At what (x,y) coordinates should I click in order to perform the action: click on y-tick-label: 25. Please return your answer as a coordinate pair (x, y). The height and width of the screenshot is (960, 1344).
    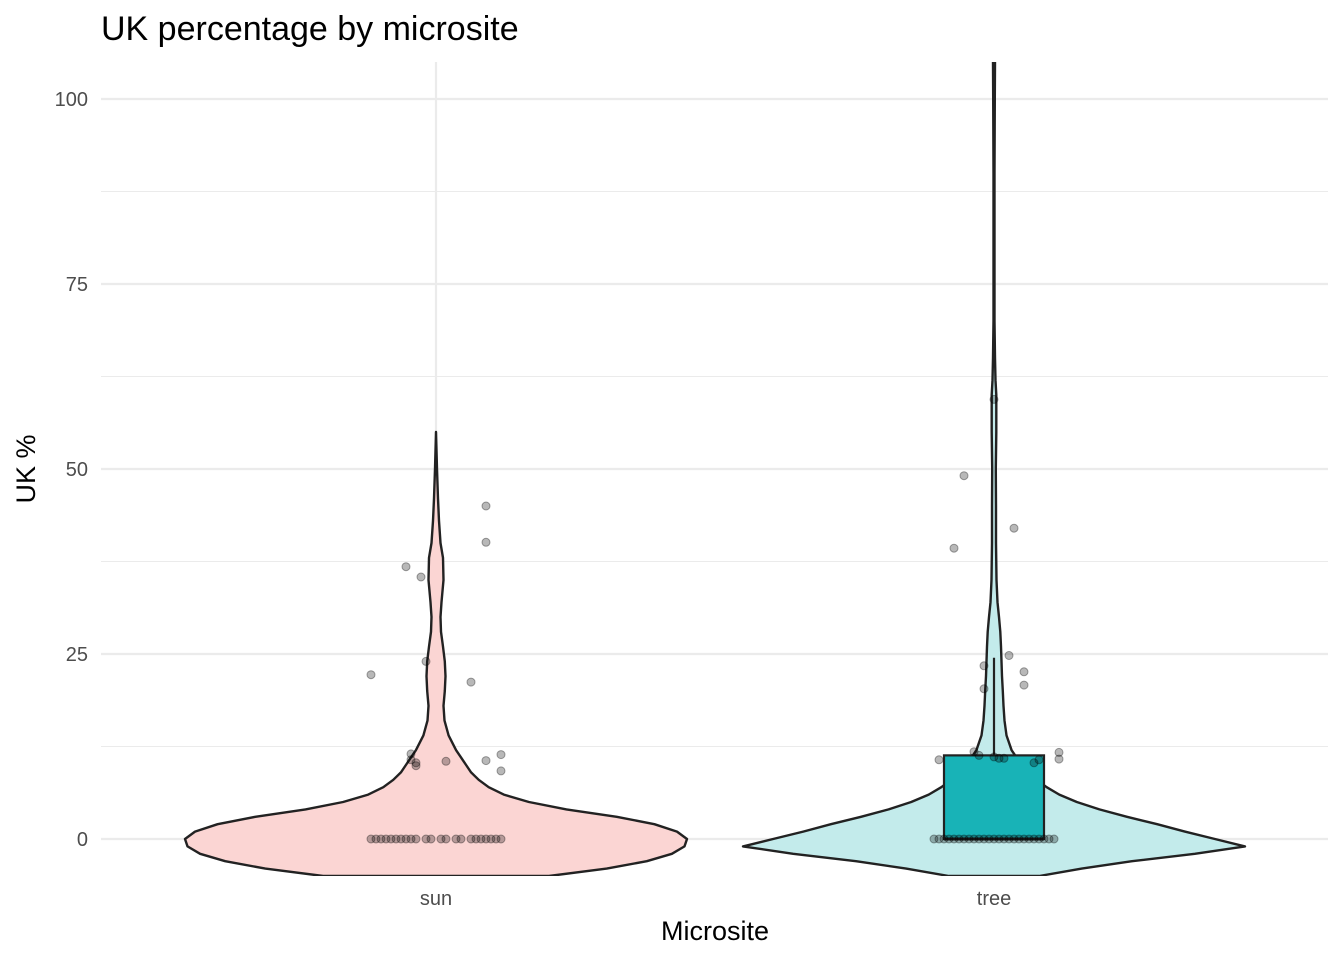
    Looking at the image, I should click on (77, 655).